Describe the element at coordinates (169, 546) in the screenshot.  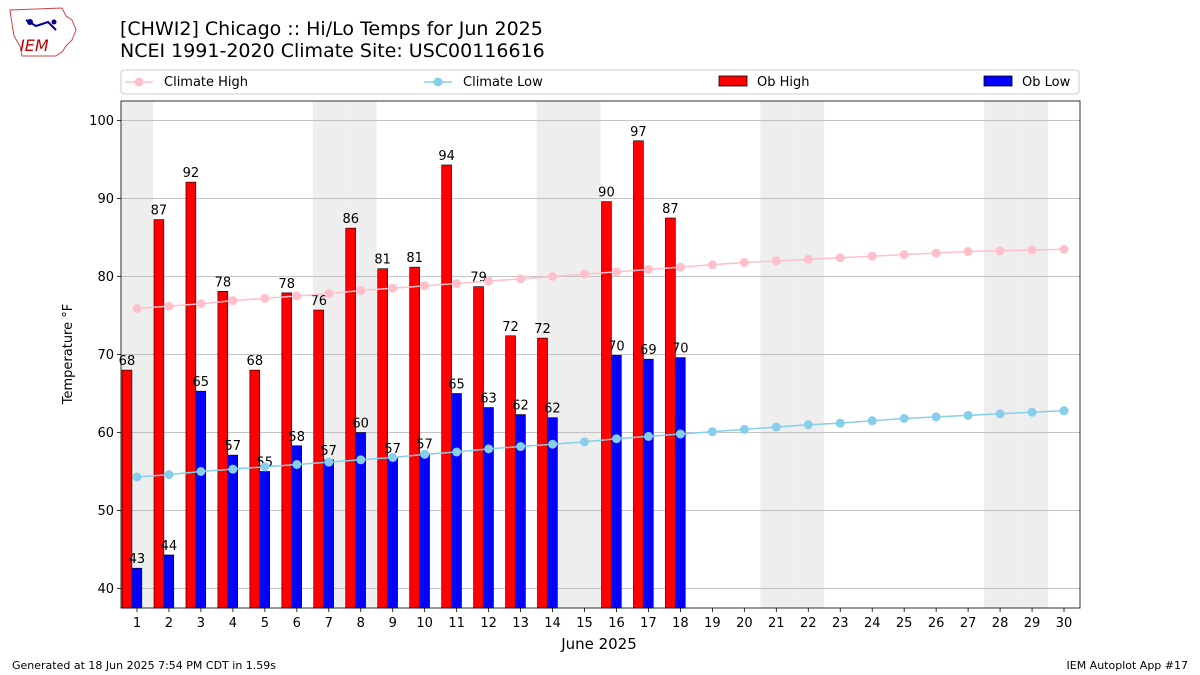
I see `ob-low-bar-label: 44` at that location.